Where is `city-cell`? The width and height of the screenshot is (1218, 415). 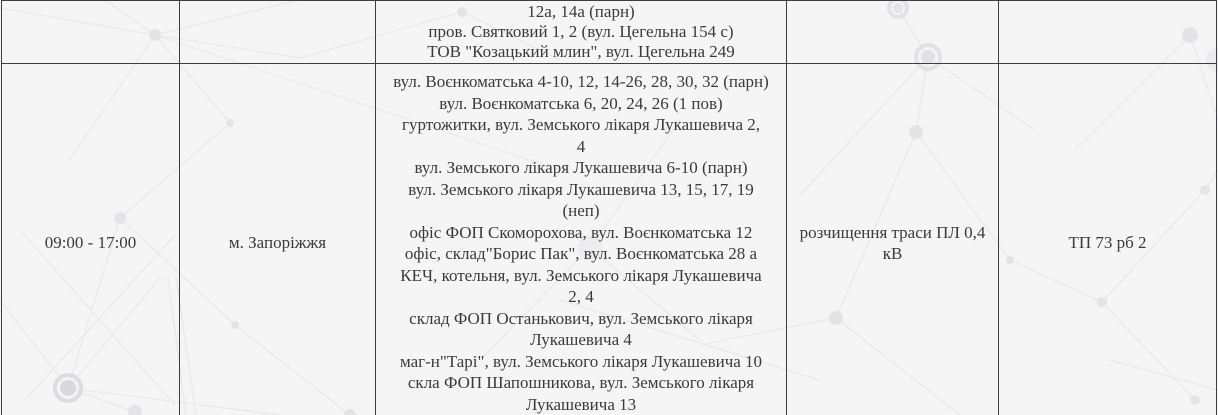
city-cell is located at coordinates (277, 32).